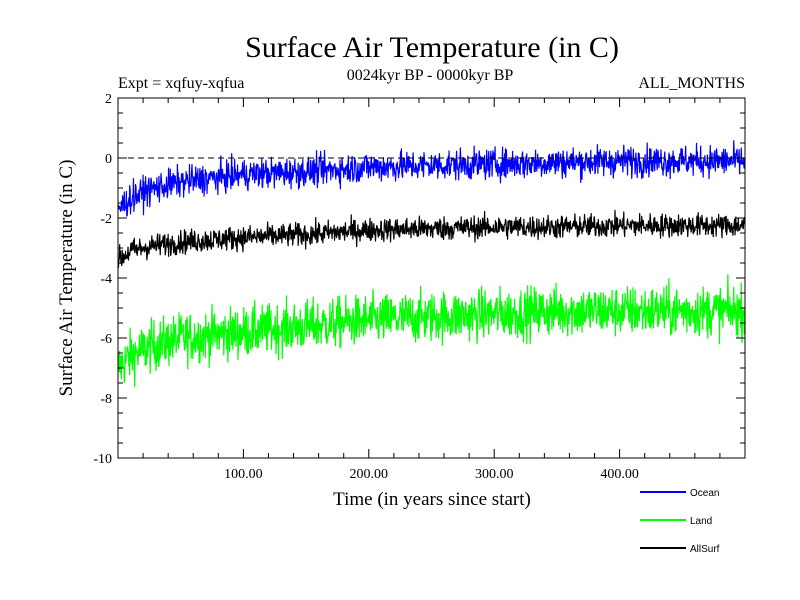 The width and height of the screenshot is (800, 600). I want to click on x-tick-label: 400.00, so click(619, 474).